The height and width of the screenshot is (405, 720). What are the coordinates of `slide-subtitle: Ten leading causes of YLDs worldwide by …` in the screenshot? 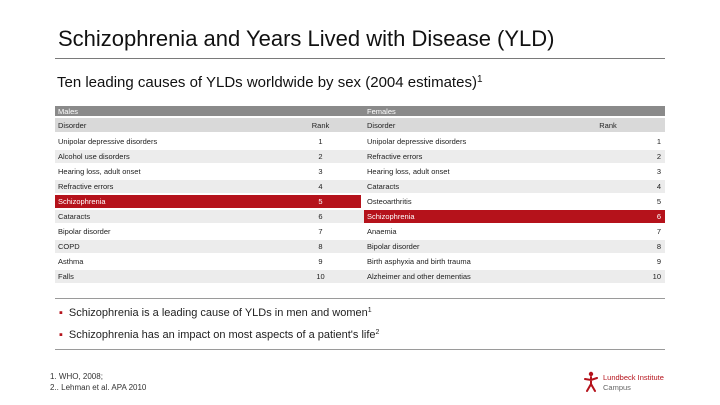 It's located at (270, 81).